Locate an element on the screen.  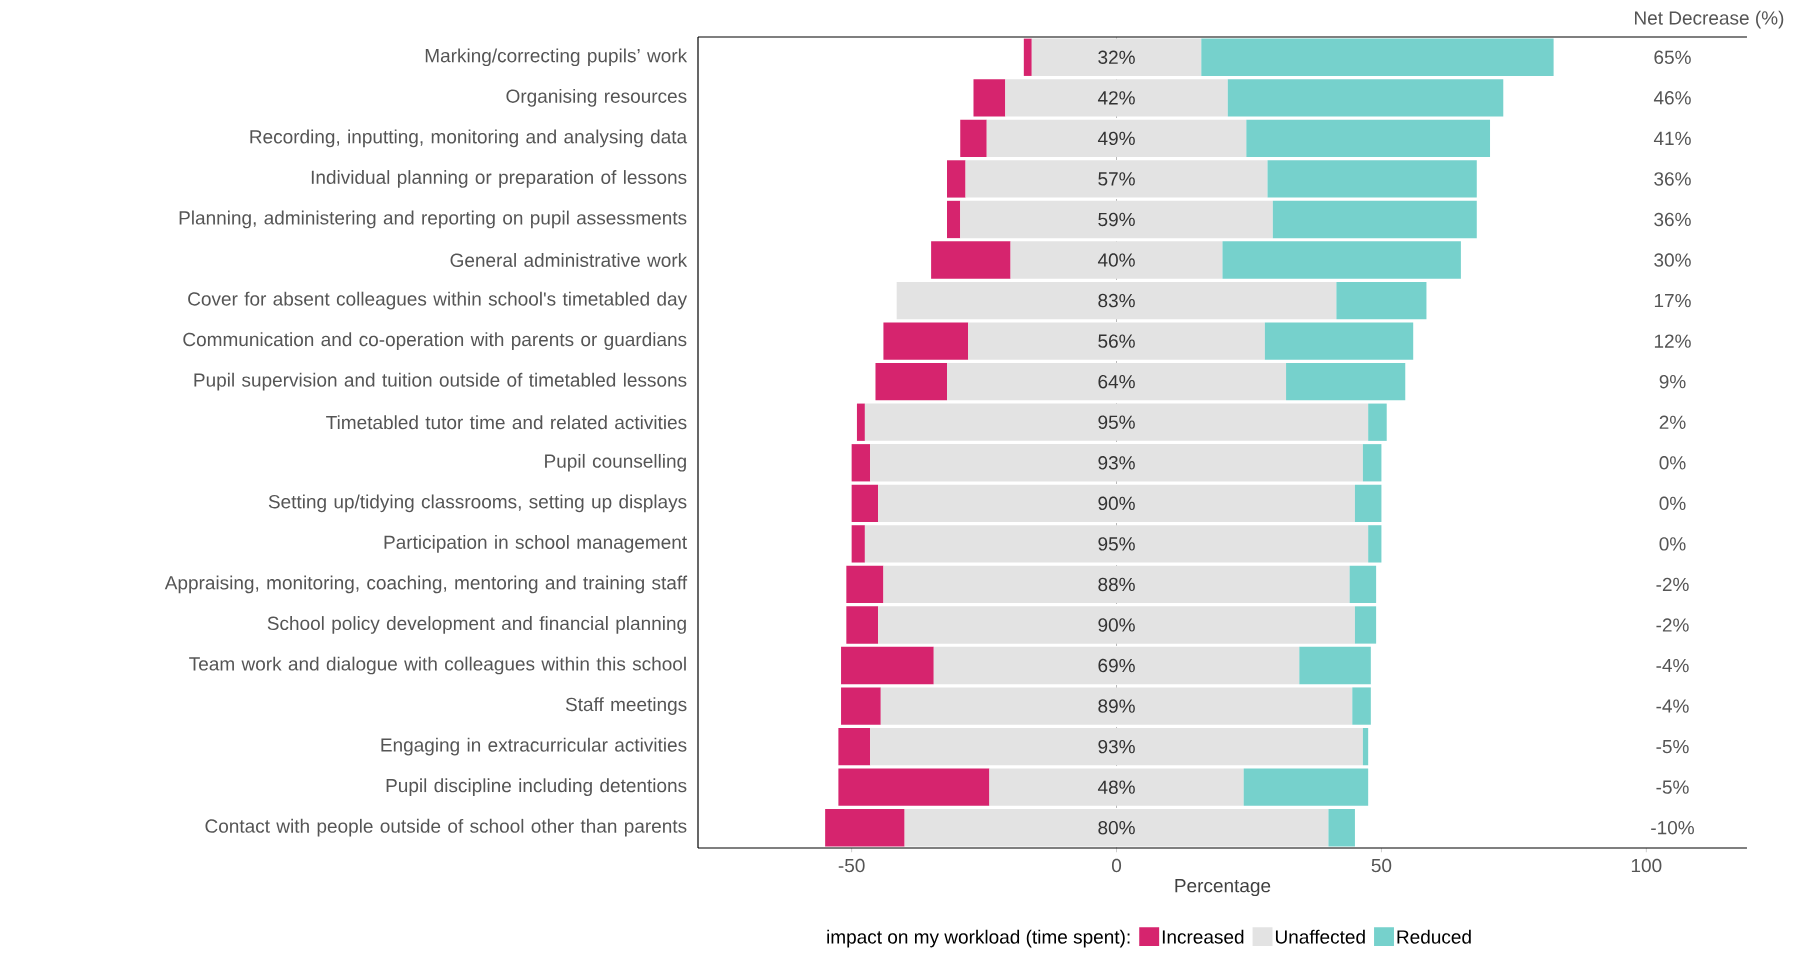
x-tick-label: 100 is located at coordinates (1646, 865).